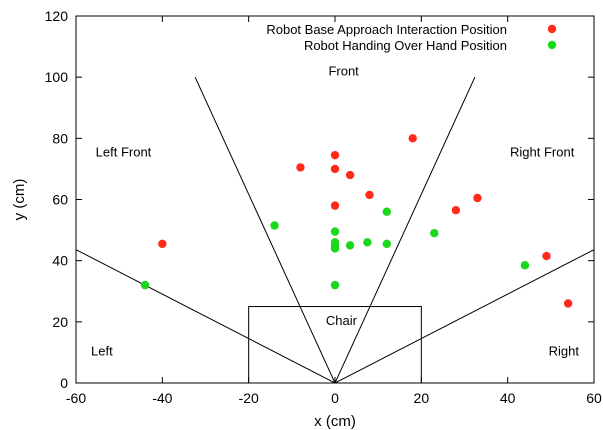  Describe the element at coordinates (343, 71) in the screenshot. I see `region-label: Front` at that location.